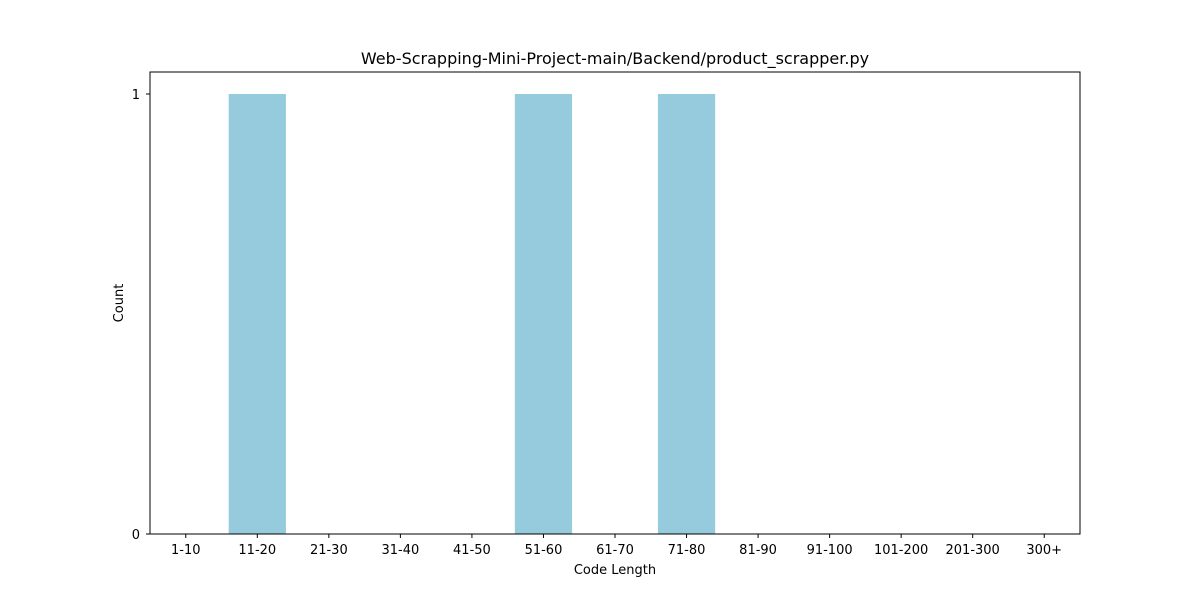 The width and height of the screenshot is (1200, 604). I want to click on x-tick-label: 71-80, so click(687, 550).